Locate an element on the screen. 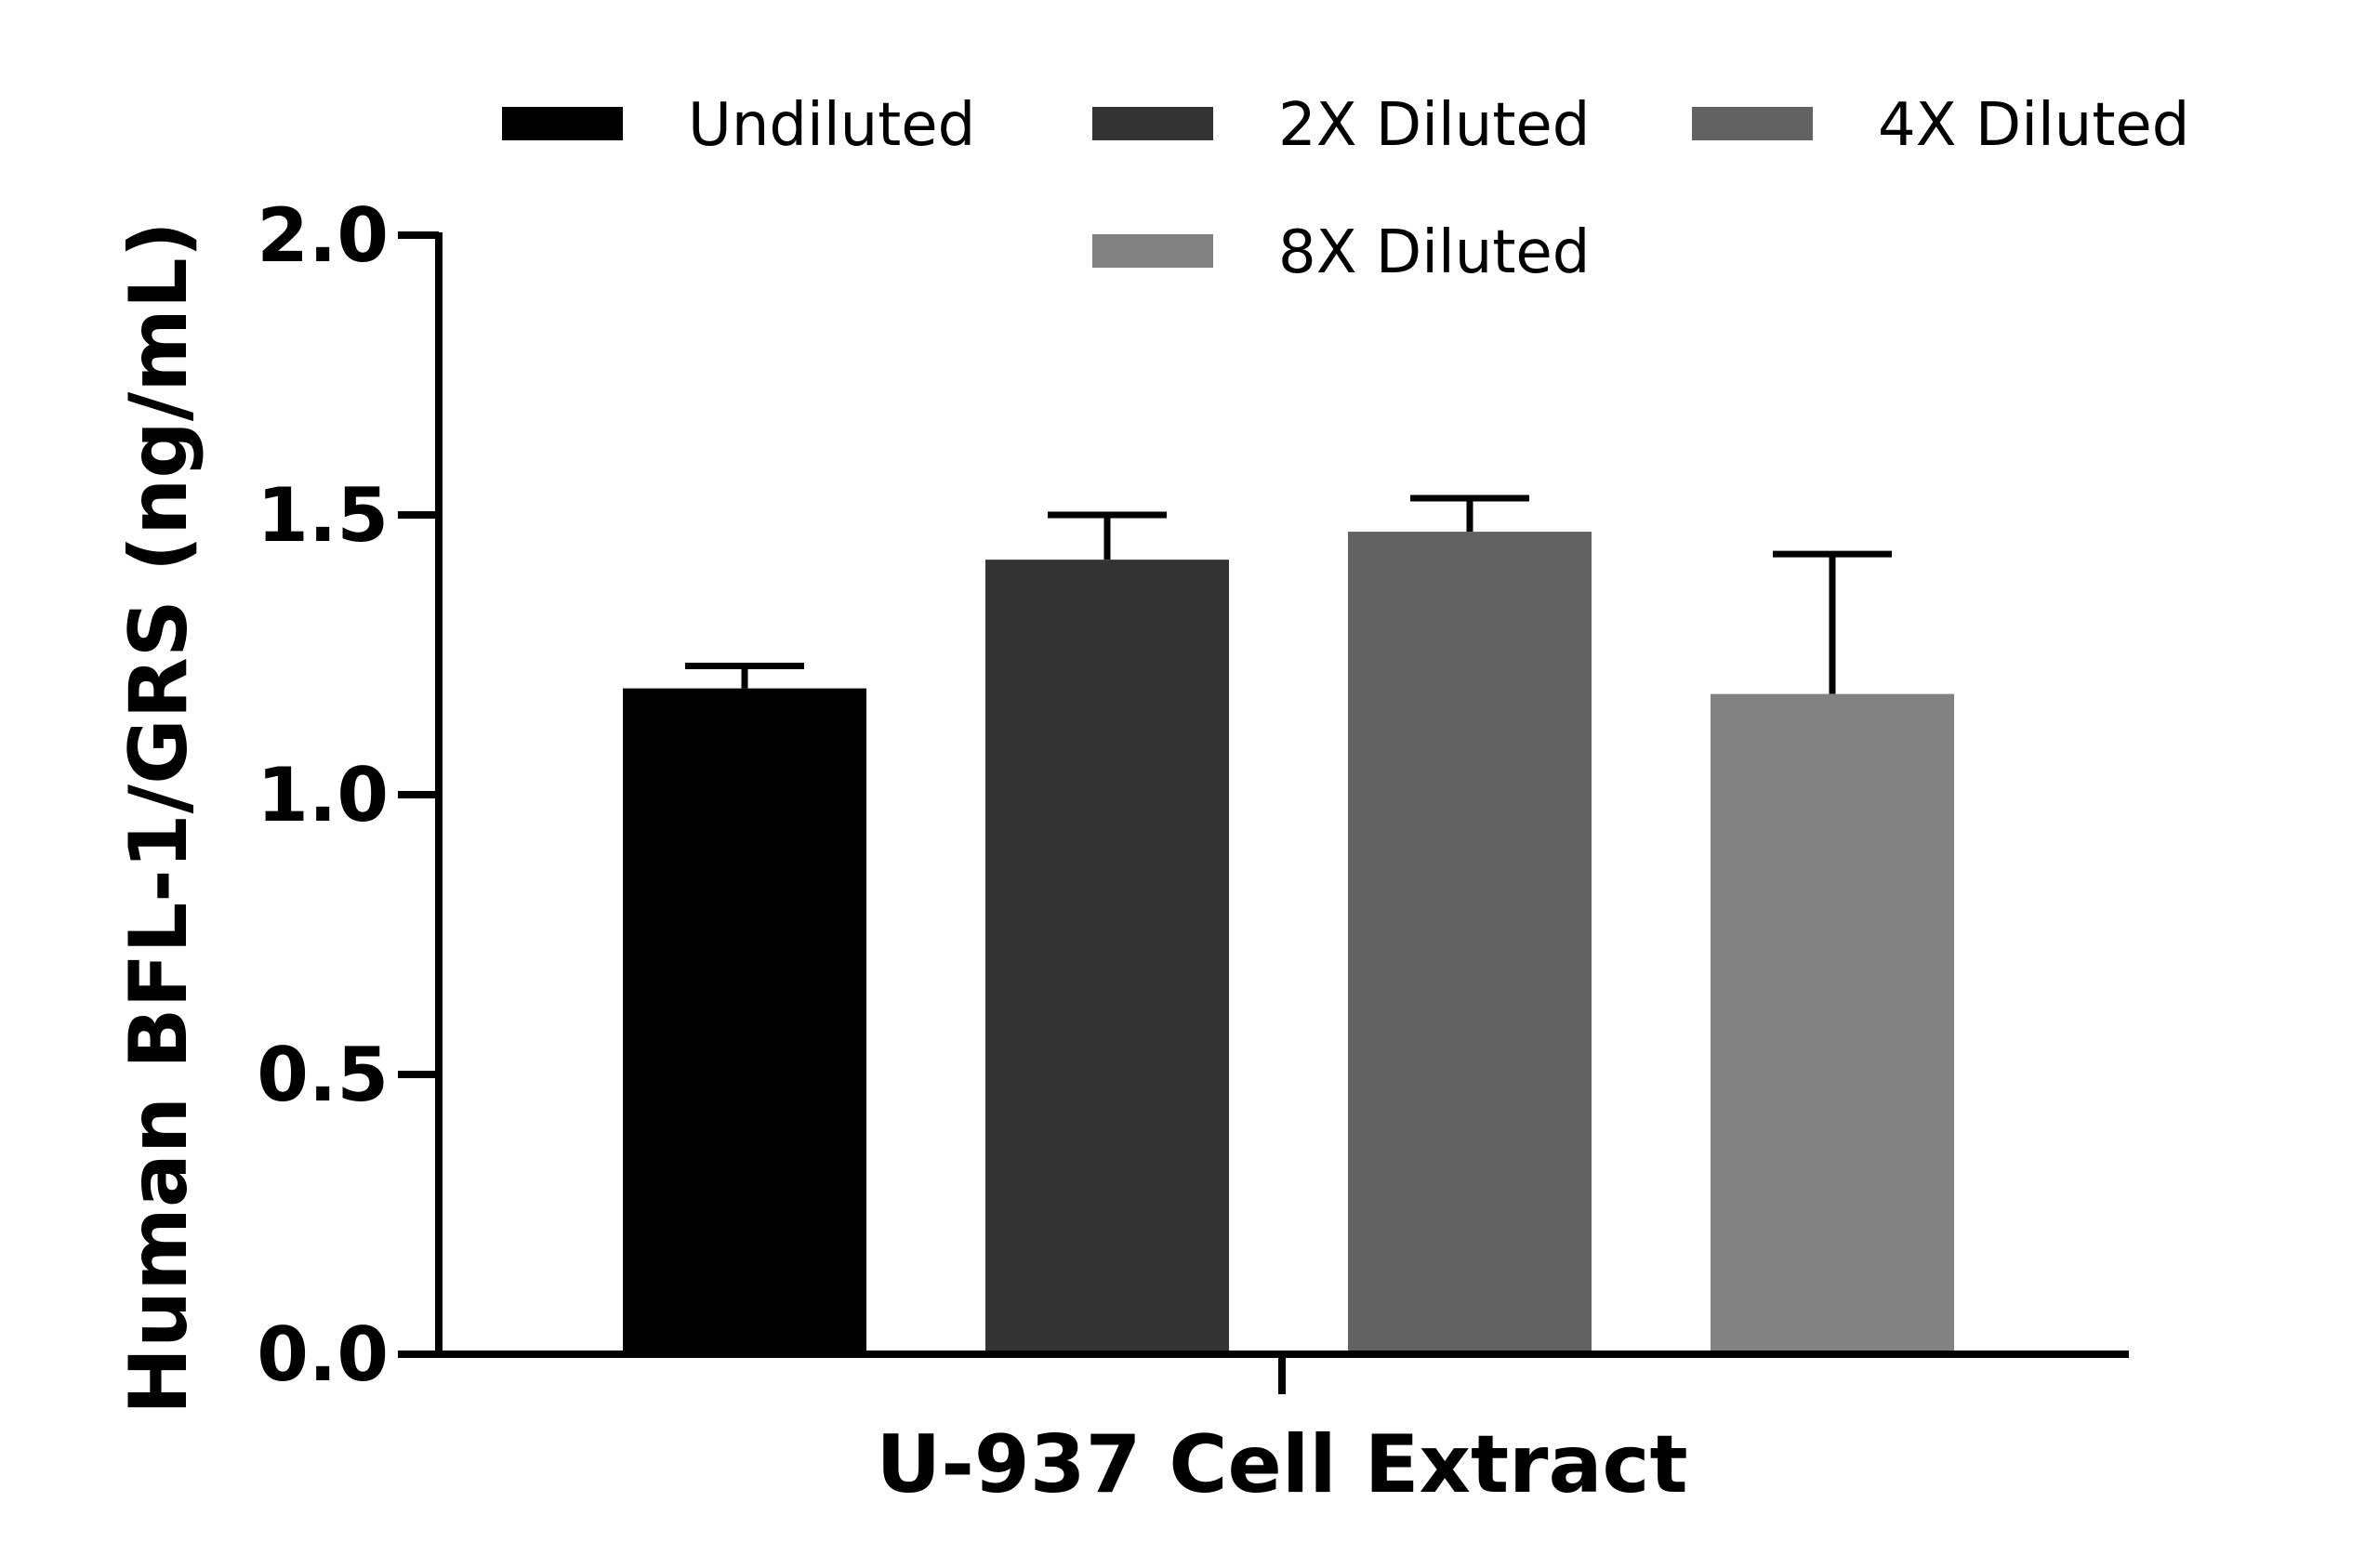 The width and height of the screenshot is (2365, 1568). y-tick-label: 0.5 is located at coordinates (323, 1075).